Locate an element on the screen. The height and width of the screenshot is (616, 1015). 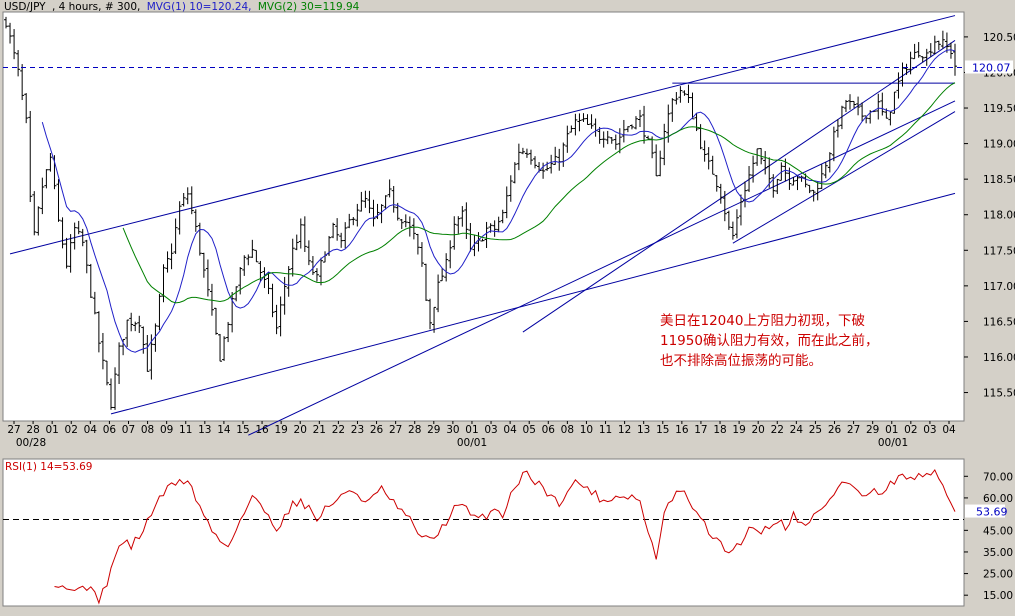
x-tick-label: 18 is located at coordinates (719, 430).